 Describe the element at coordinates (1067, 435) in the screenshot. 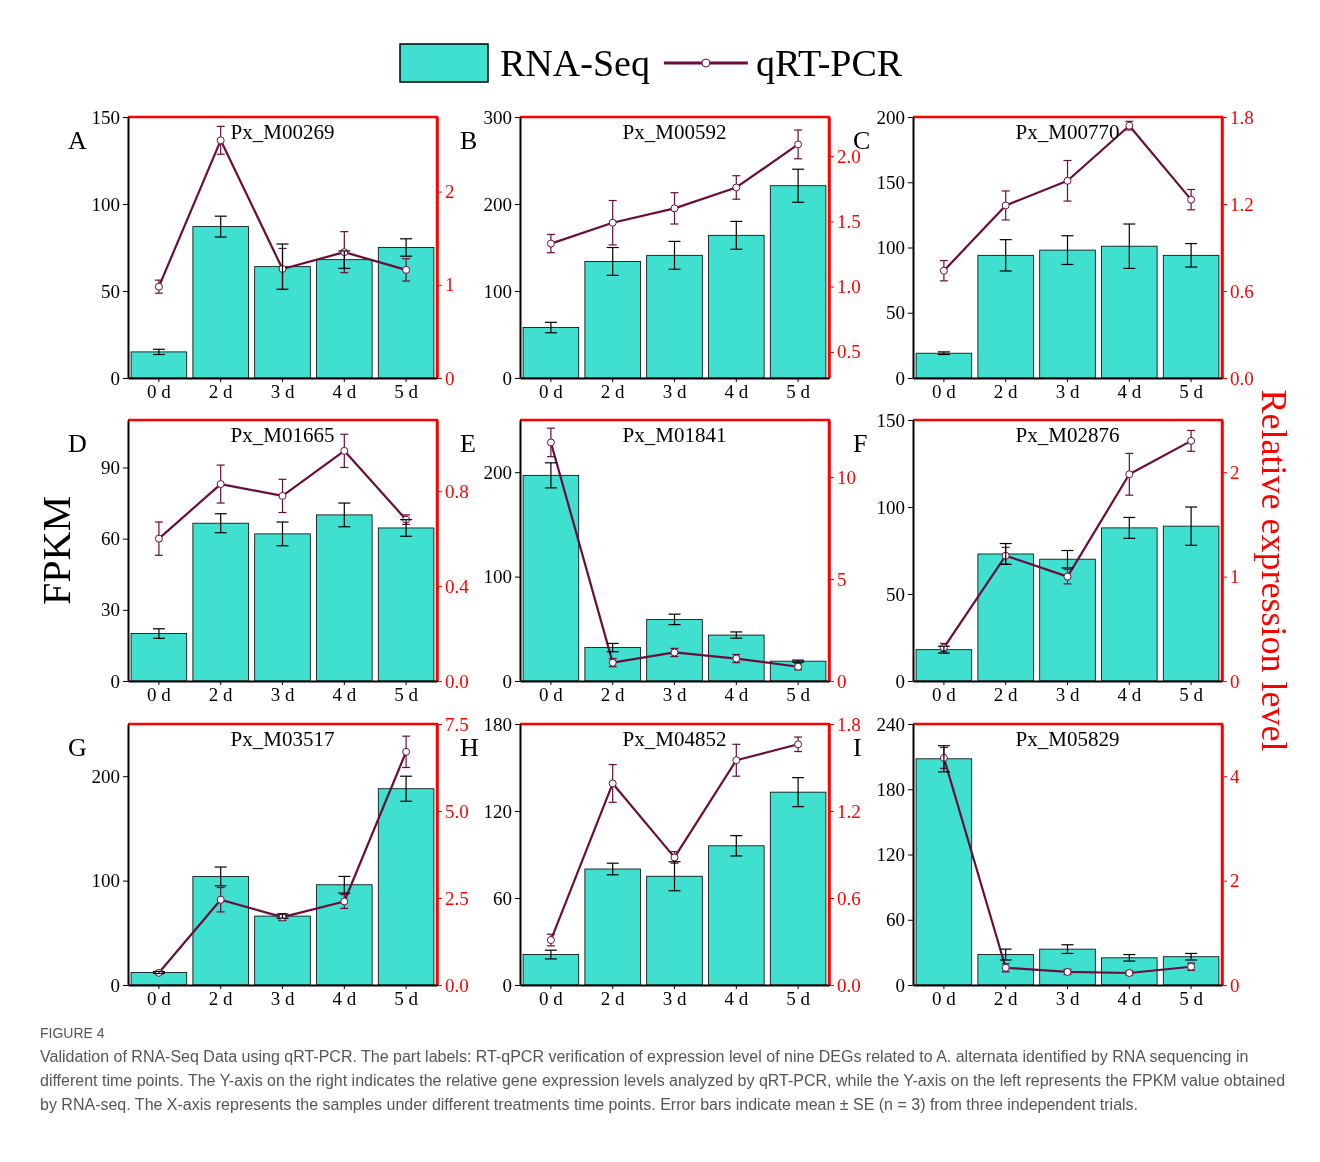

I see `chart-title: Px_M02876` at that location.